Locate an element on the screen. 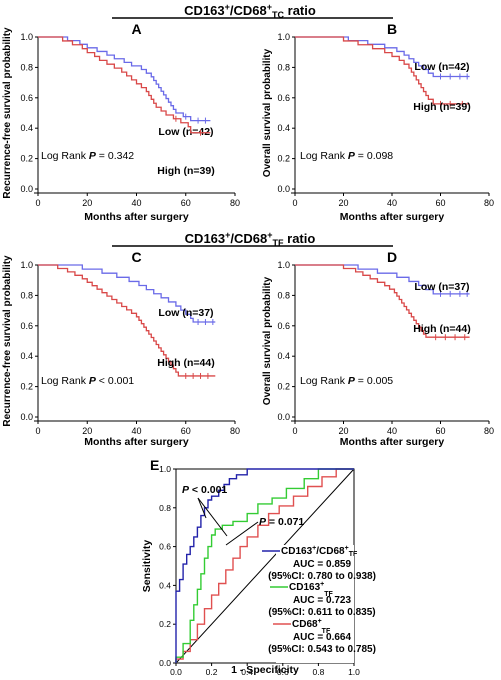 The image size is (501, 680). panel-b-y-tick-label: 0.6 is located at coordinates (283, 98).